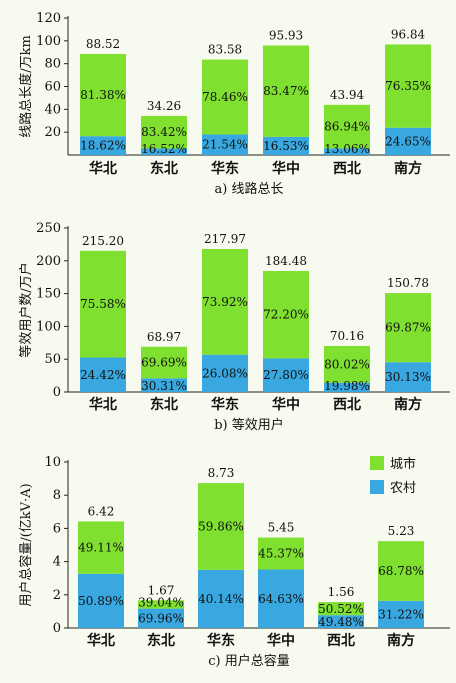  I want to click on chart-subtitle: b) 等效用户, so click(249, 425).